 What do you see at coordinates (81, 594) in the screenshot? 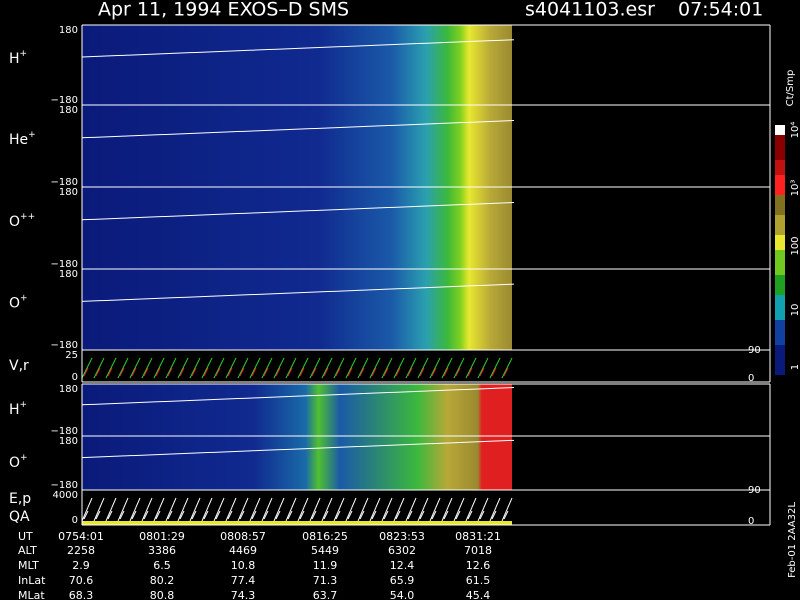
I see `footer-value: 68.3` at bounding box center [81, 594].